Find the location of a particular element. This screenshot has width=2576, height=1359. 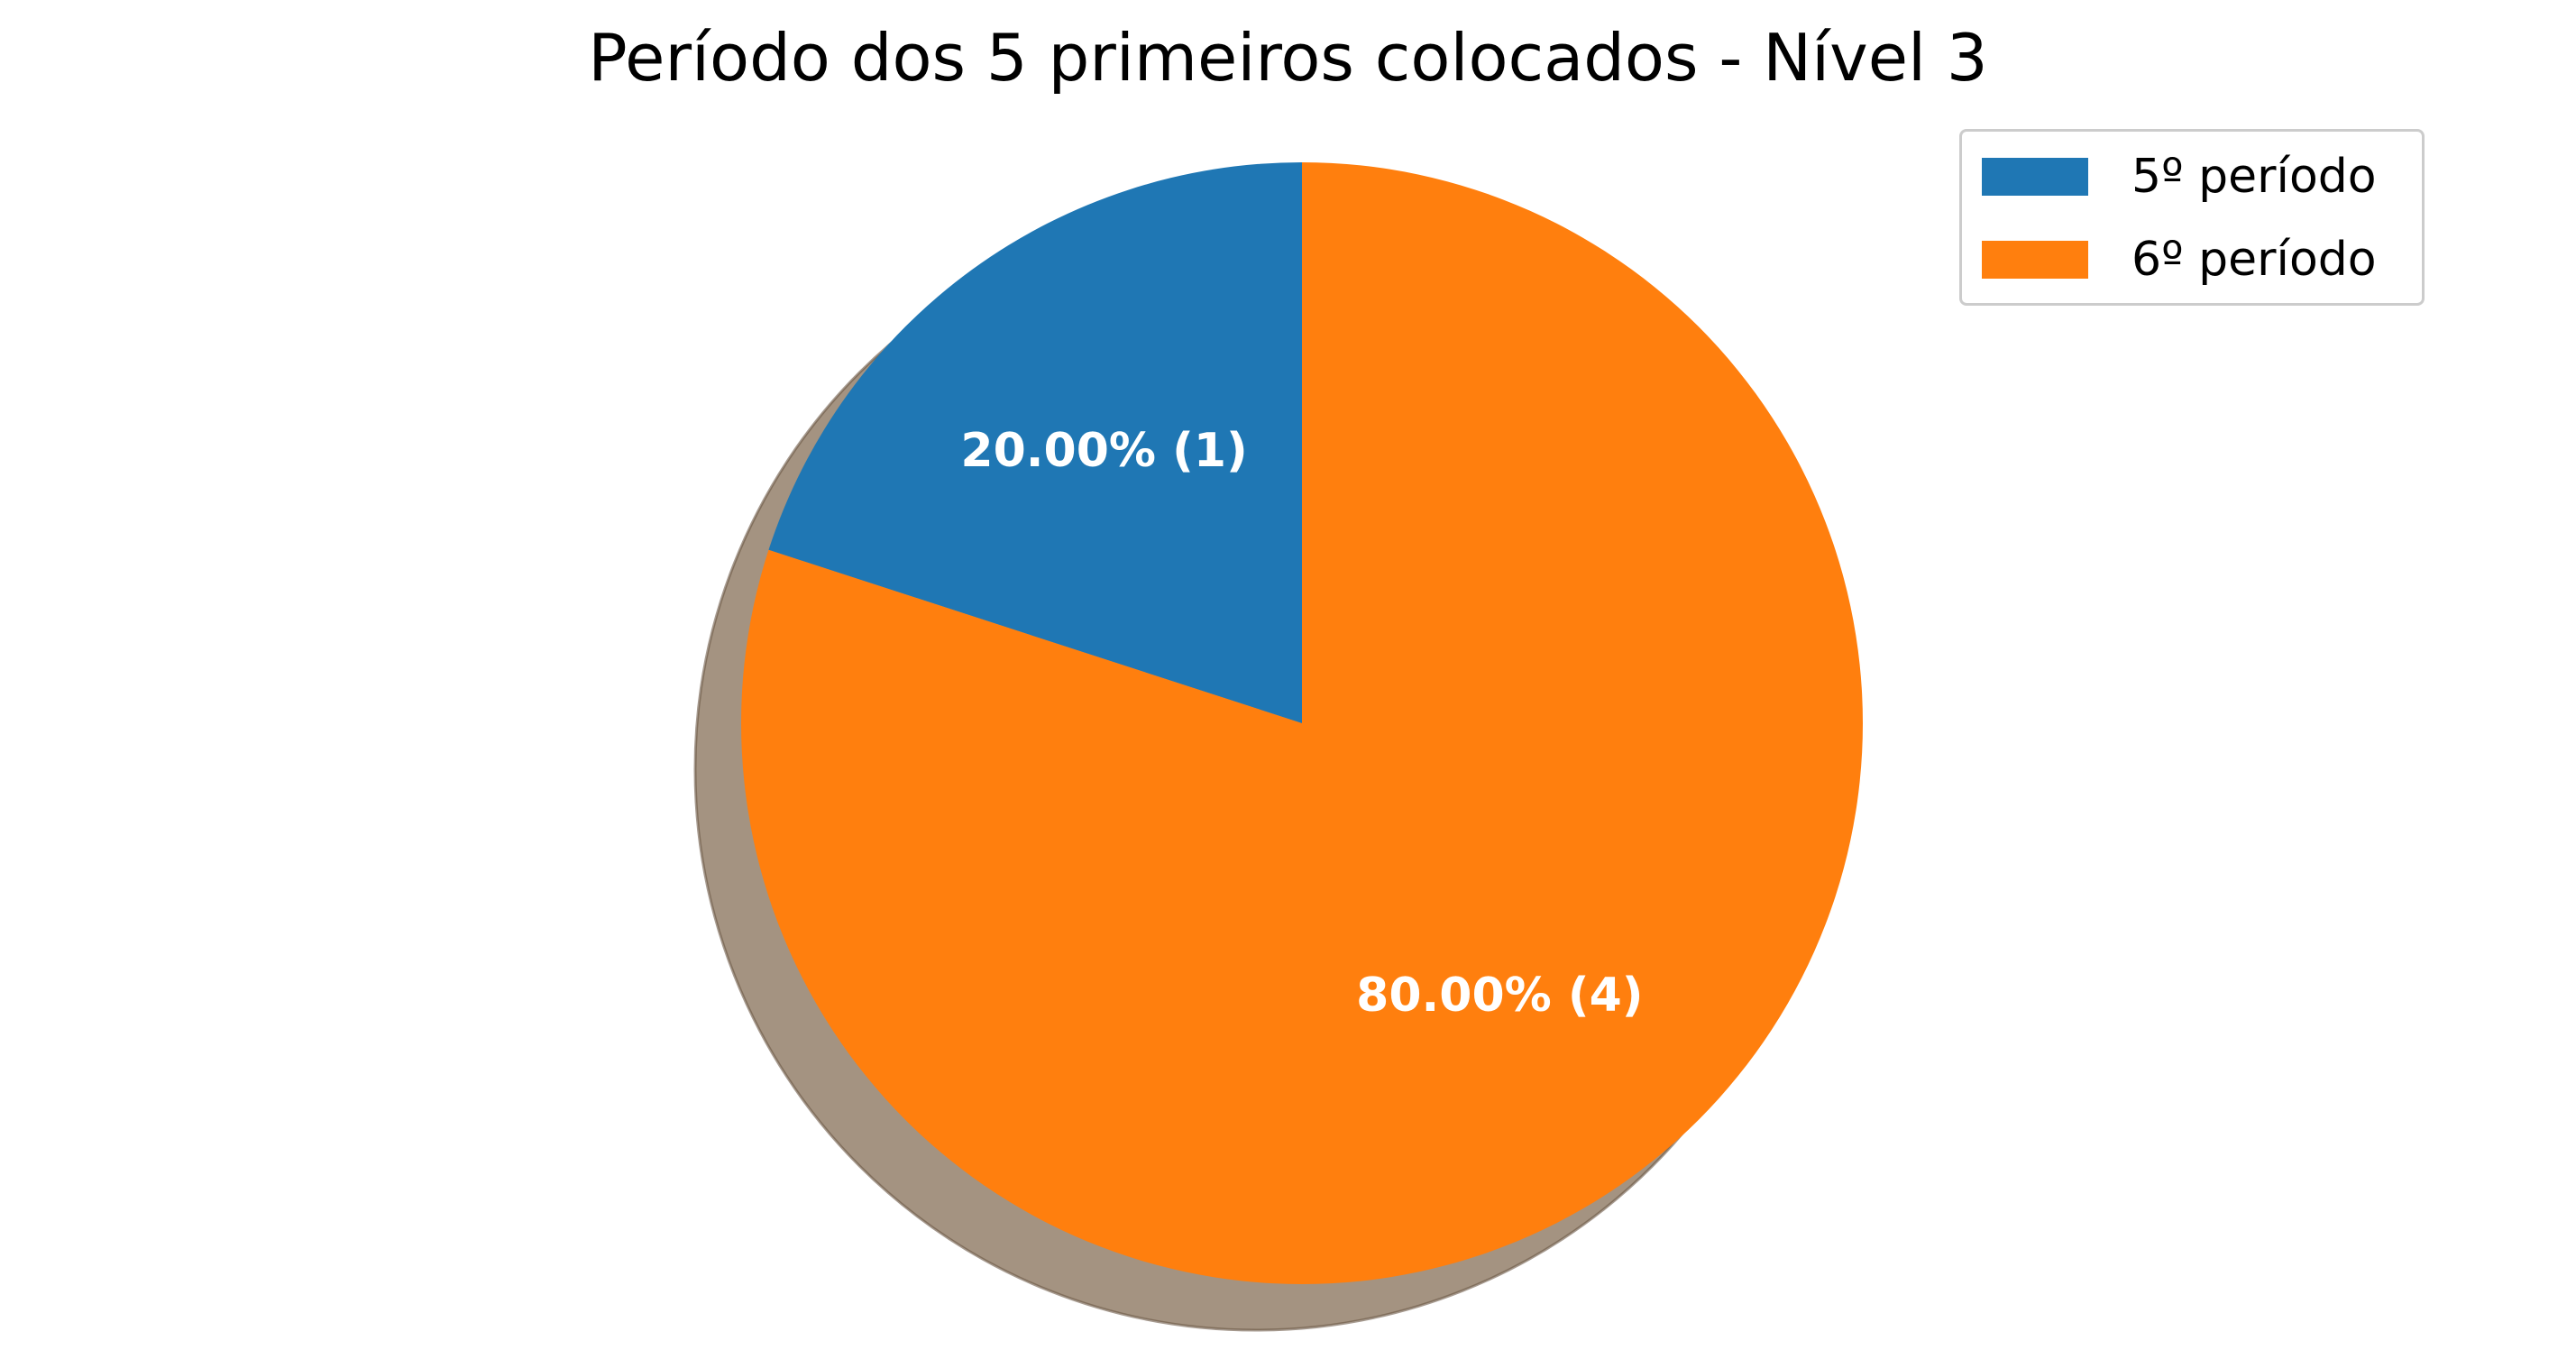

legend-swatch-6-periodo is located at coordinates (2035, 260).